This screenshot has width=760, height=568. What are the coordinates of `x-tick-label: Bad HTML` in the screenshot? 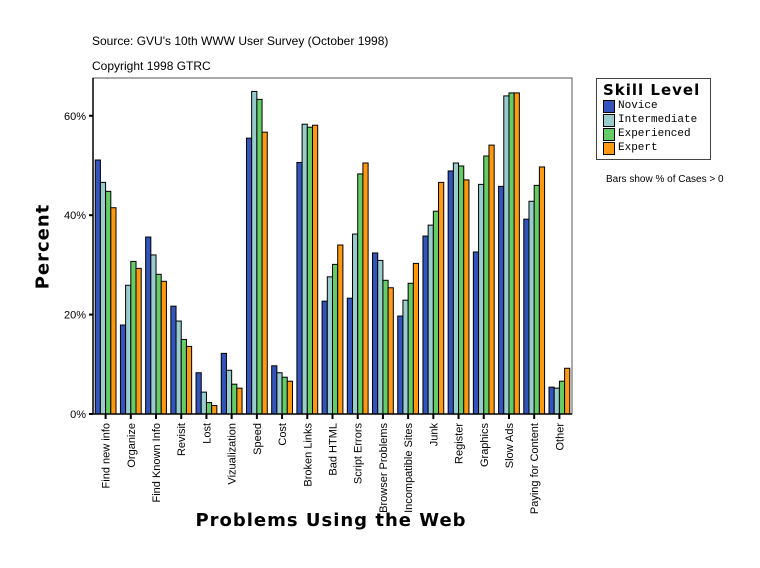 It's located at (334, 449).